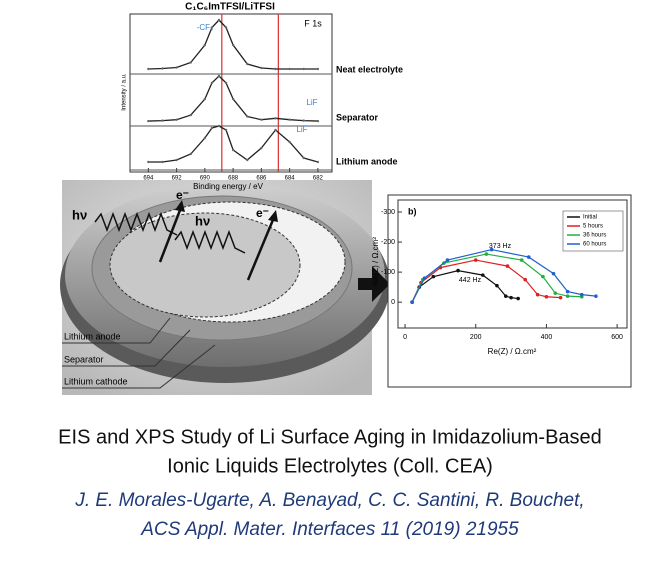  I want to click on anode, so click(205, 265).